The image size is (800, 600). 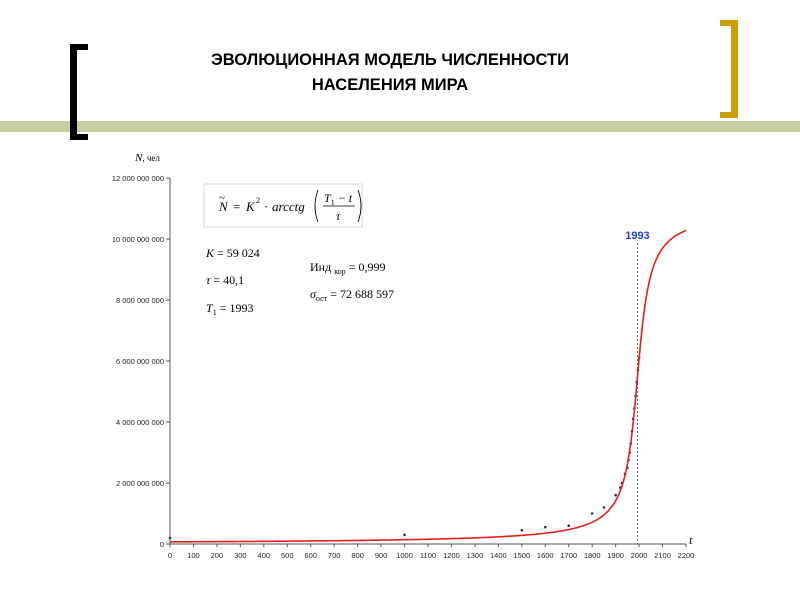 What do you see at coordinates (79, 92) in the screenshot?
I see `left-bracket` at bounding box center [79, 92].